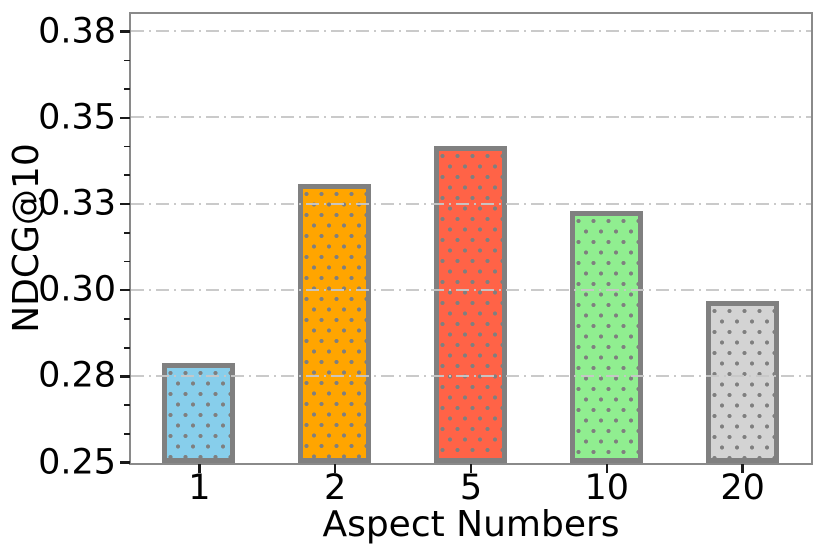  Describe the element at coordinates (335, 488) in the screenshot. I see `x-tick-label: 2` at that location.